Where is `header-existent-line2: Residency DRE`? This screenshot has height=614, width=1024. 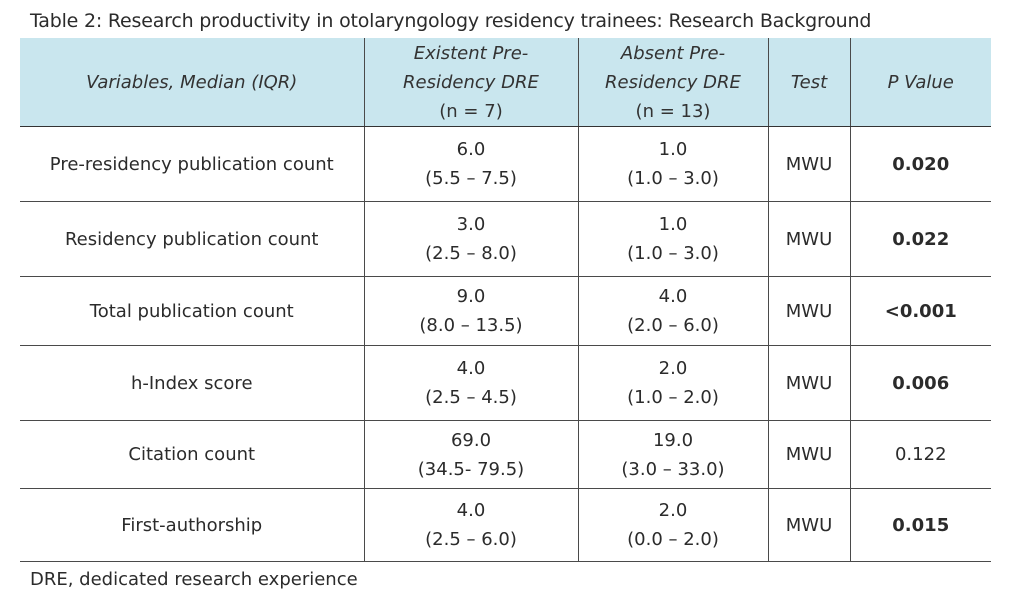 header-existent-line2: Residency DRE is located at coordinates (471, 82).